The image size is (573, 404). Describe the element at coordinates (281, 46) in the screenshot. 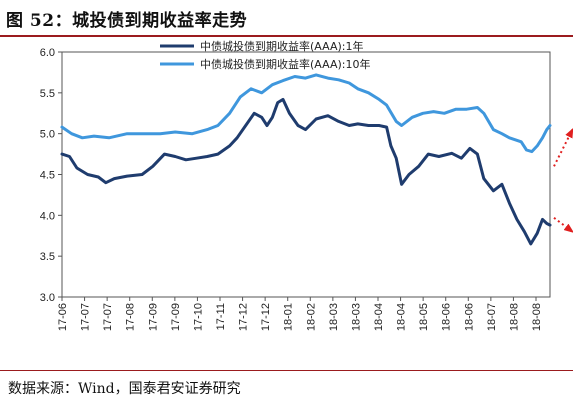

I see `legend-label: 中债城投债到期收益率(AAA):1年` at that location.